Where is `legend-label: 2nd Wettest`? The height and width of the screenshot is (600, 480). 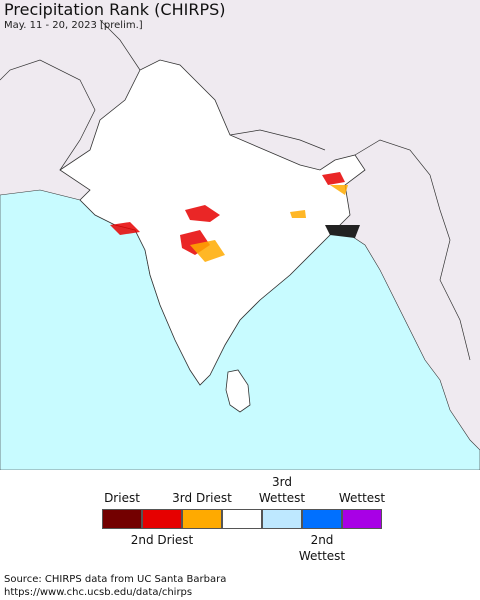 legend-label: 2nd Wettest is located at coordinates (322, 548).